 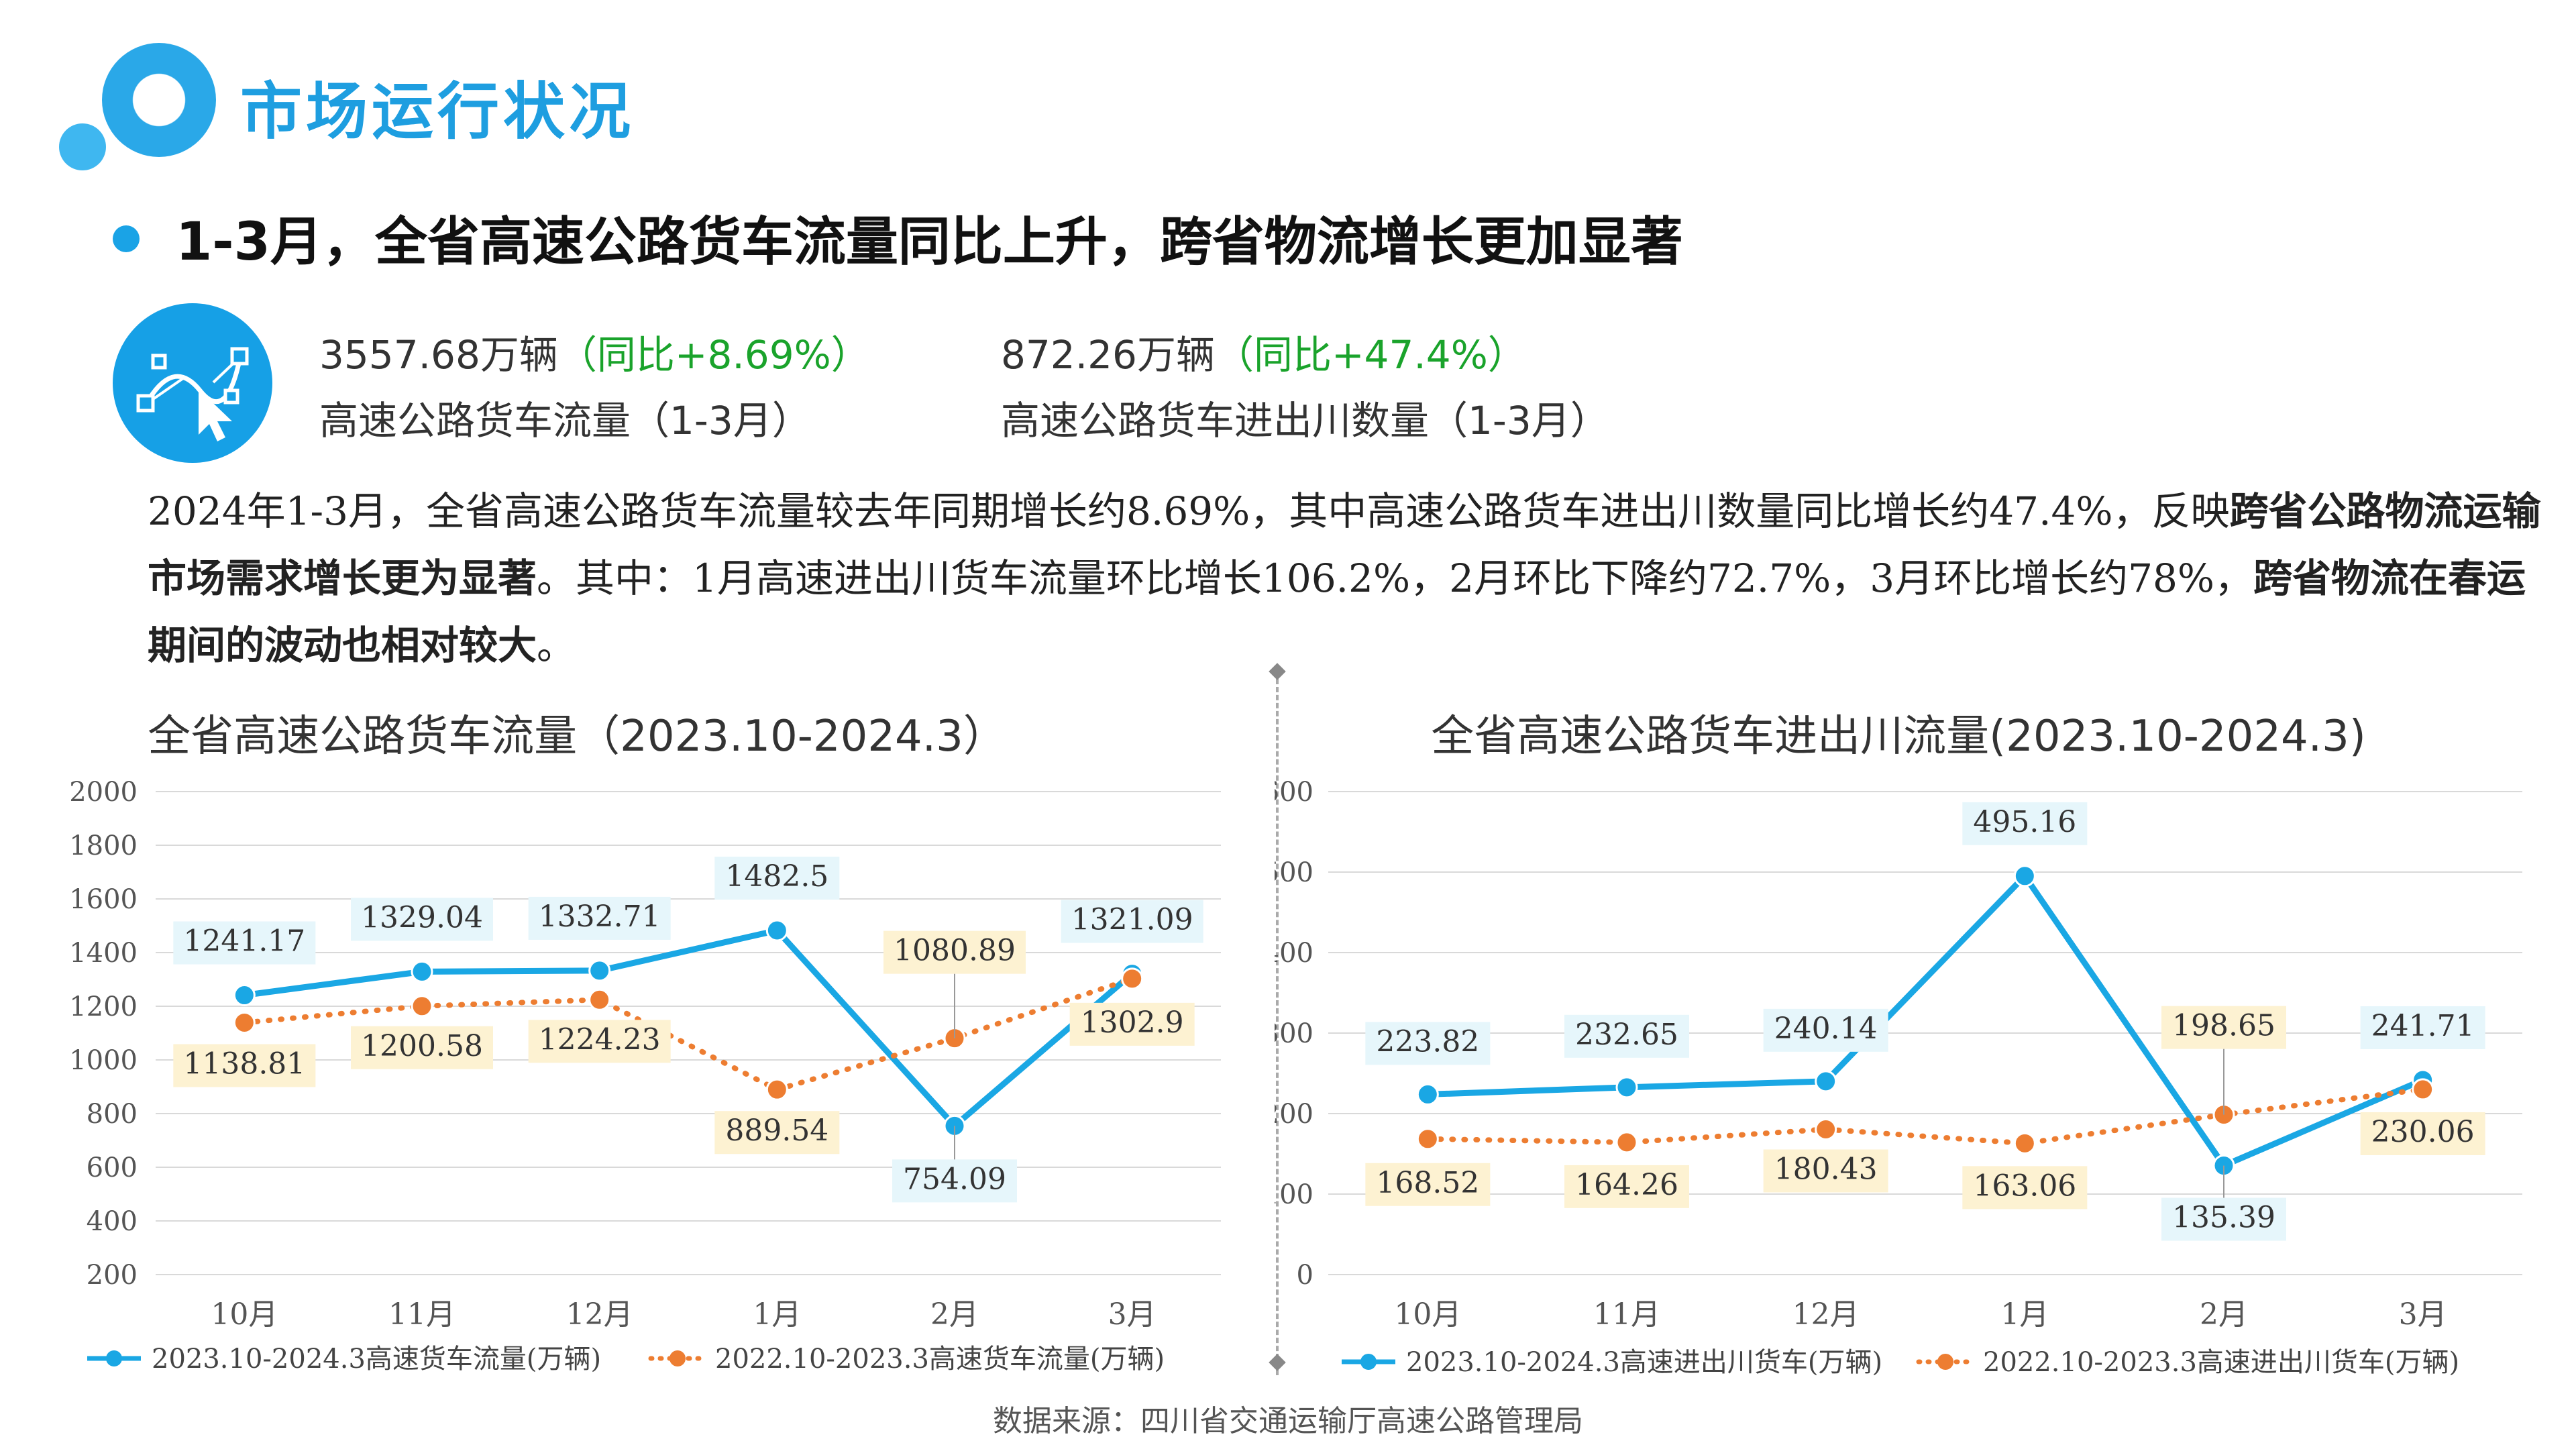 What do you see at coordinates (103, 1060) in the screenshot?
I see `y-tick-label: 1000` at bounding box center [103, 1060].